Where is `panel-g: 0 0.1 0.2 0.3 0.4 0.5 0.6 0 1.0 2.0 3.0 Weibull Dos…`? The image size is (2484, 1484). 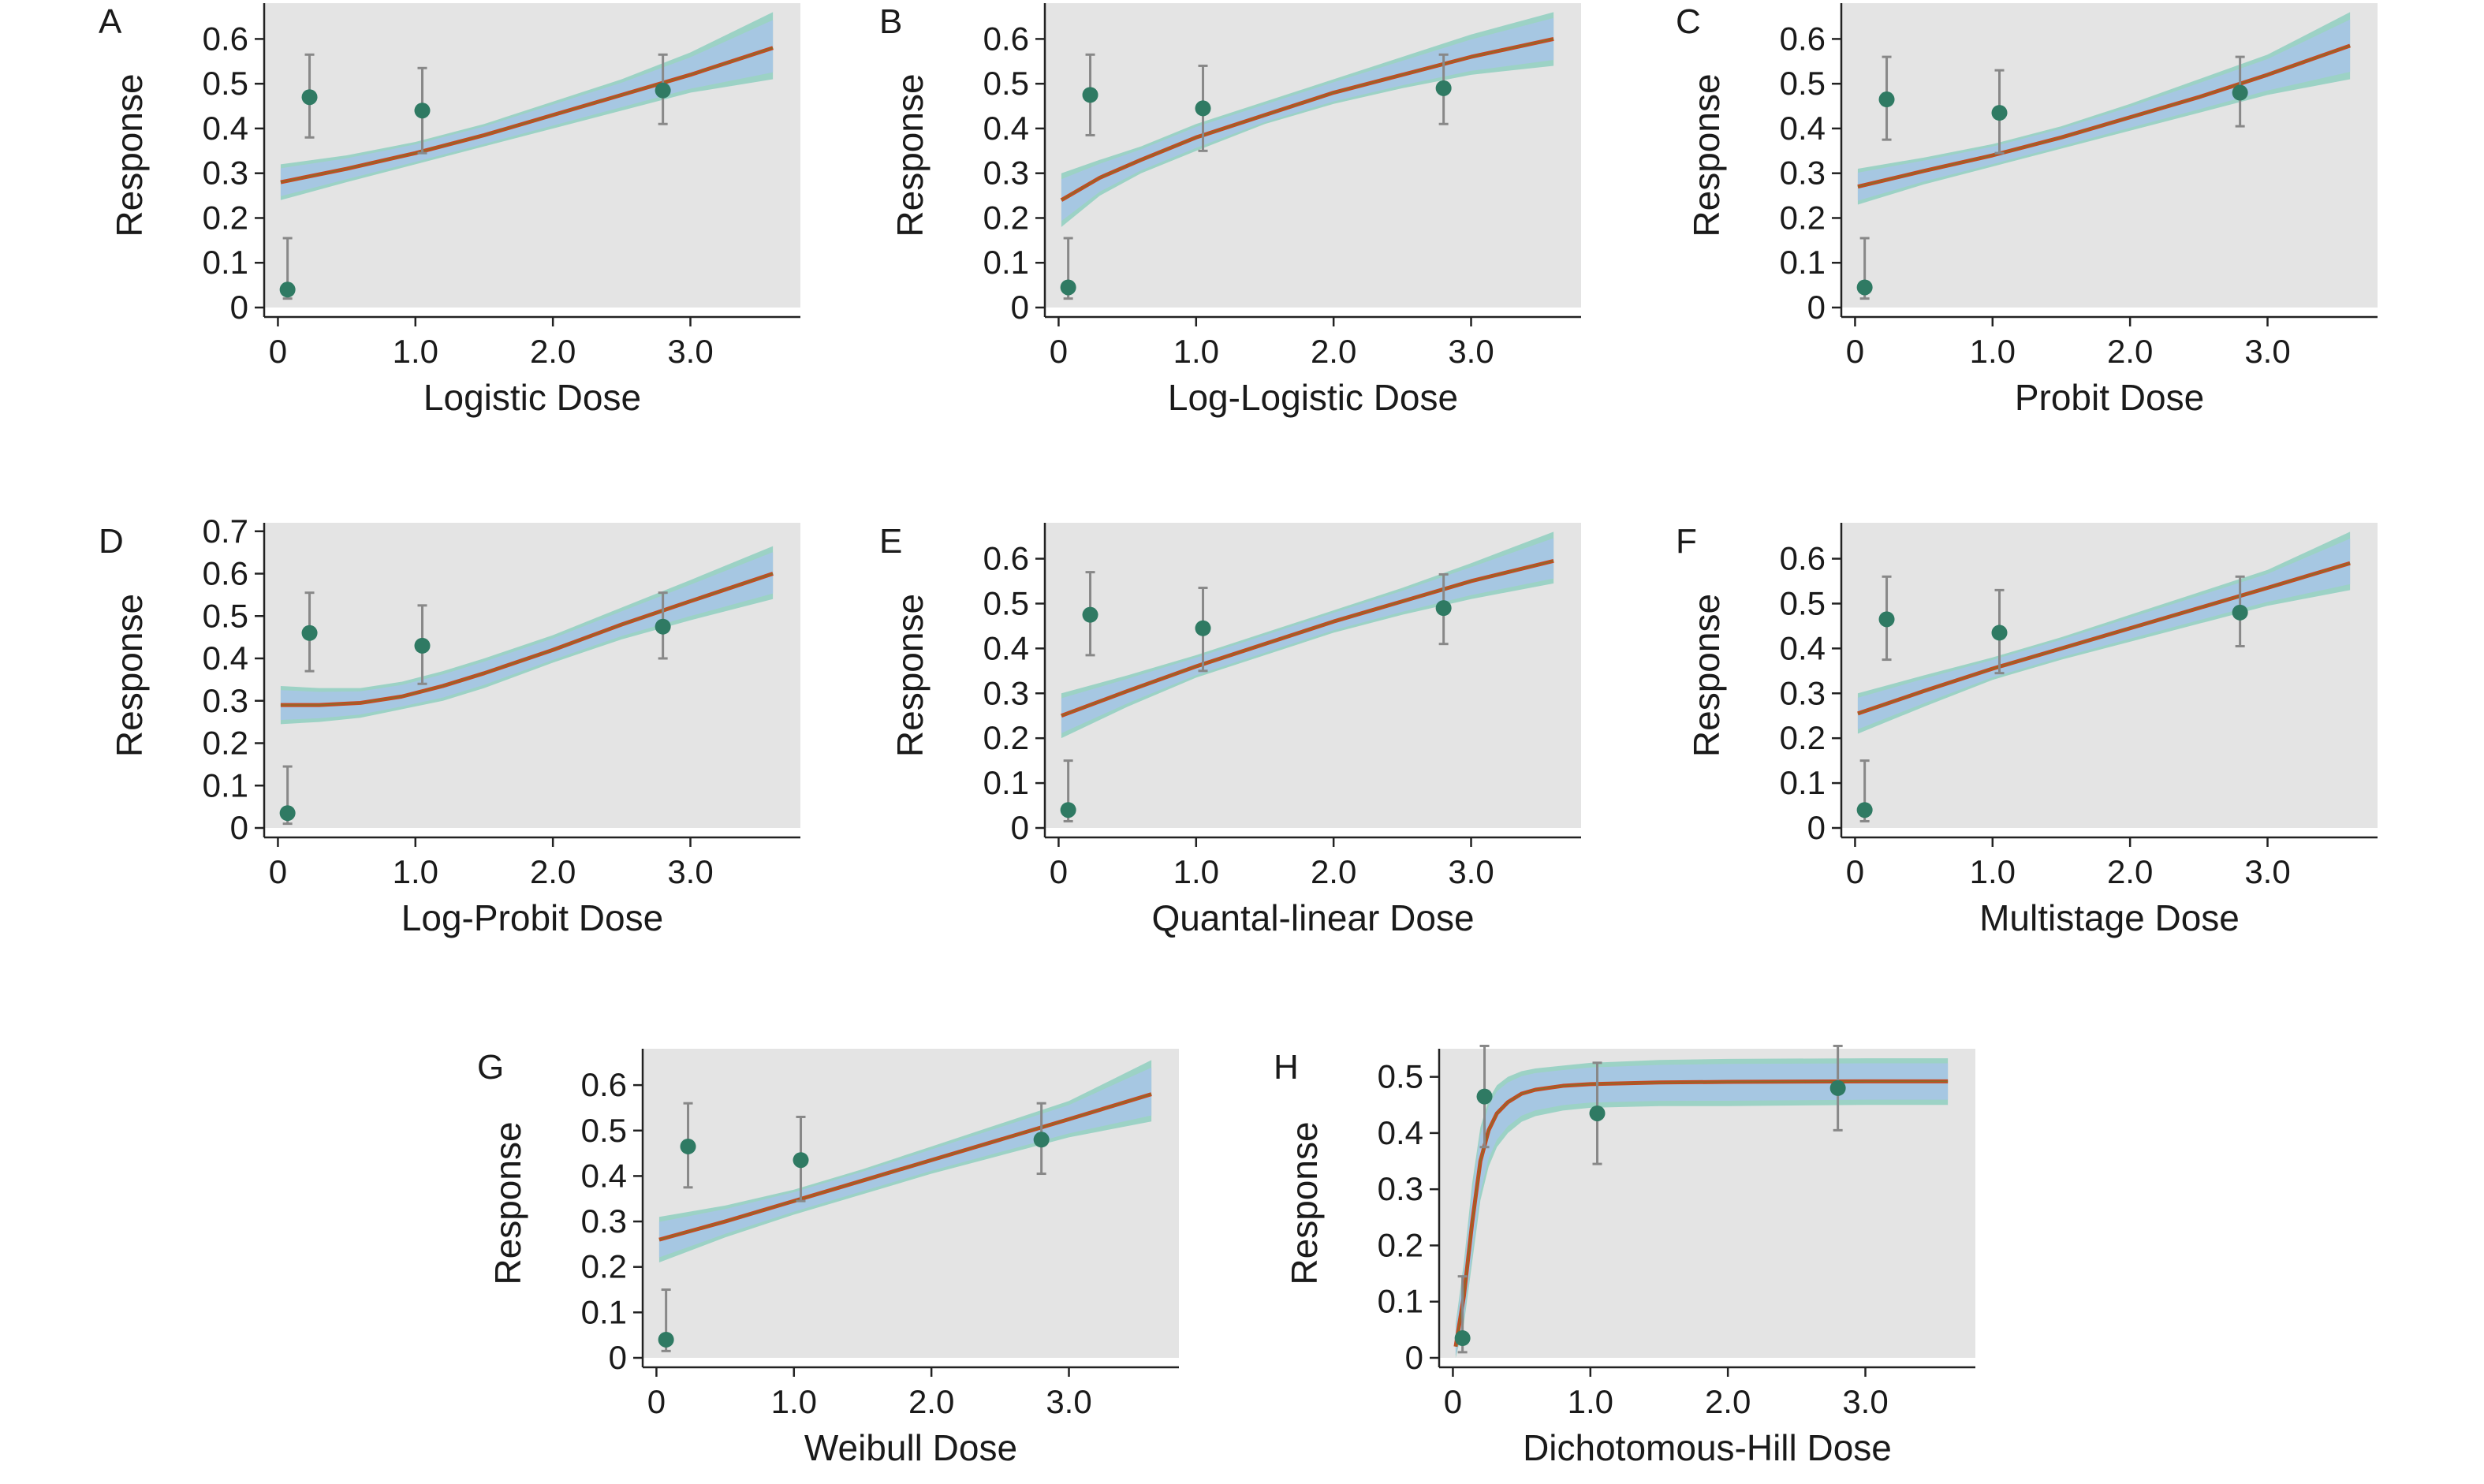 panel-g: 0 0.1 0.2 0.3 0.4 0.5 0.6 0 1.0 2.0 3.0 Weibull Dos… is located at coordinates (828, 1258).